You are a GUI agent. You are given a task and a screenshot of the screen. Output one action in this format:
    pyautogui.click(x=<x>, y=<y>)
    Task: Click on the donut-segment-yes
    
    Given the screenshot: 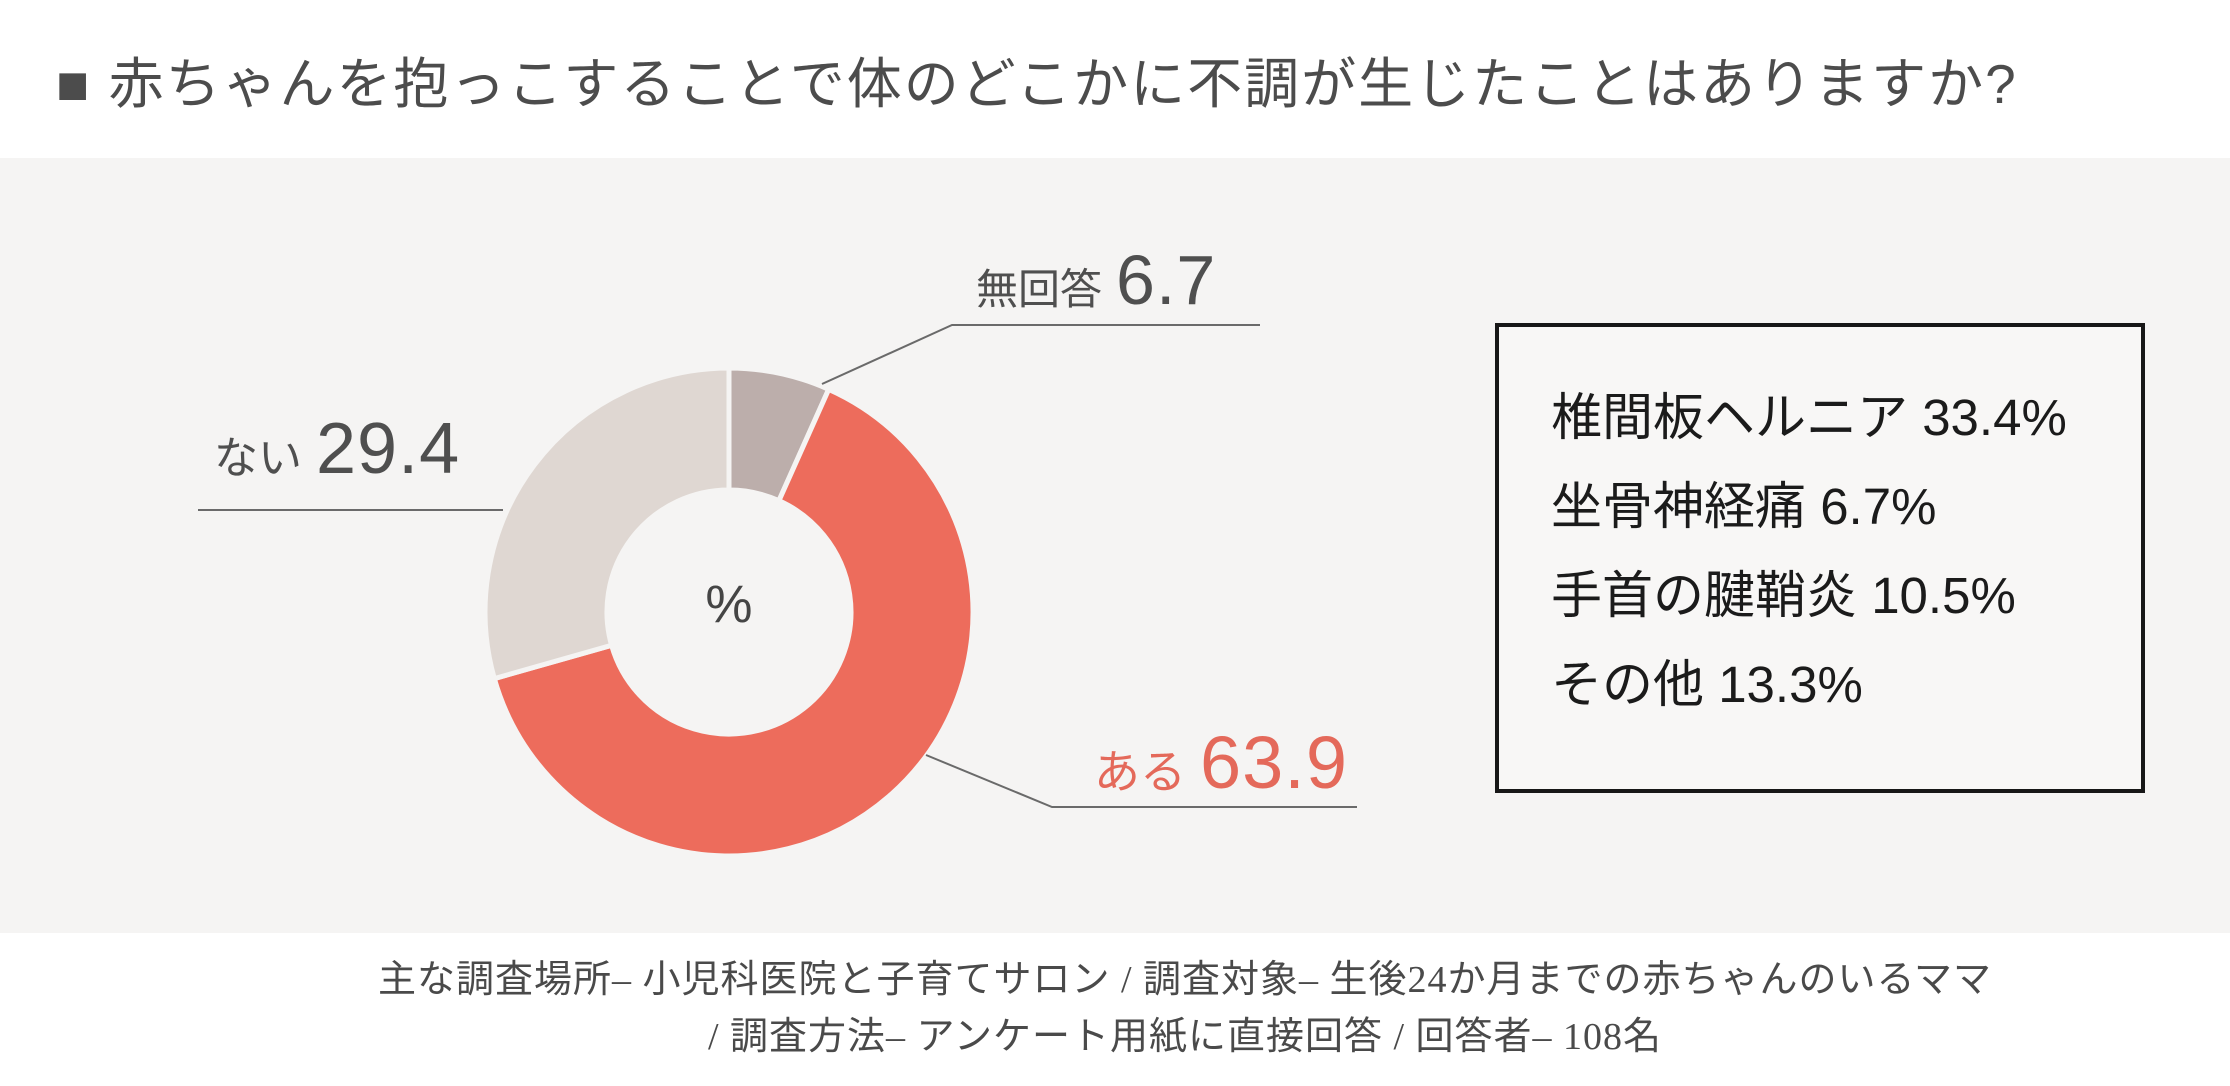 What is the action you would take?
    pyautogui.click(x=733, y=622)
    